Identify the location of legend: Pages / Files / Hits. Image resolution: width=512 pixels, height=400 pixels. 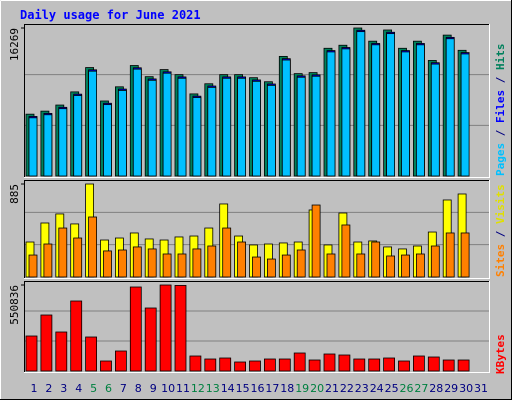
(500, 110).